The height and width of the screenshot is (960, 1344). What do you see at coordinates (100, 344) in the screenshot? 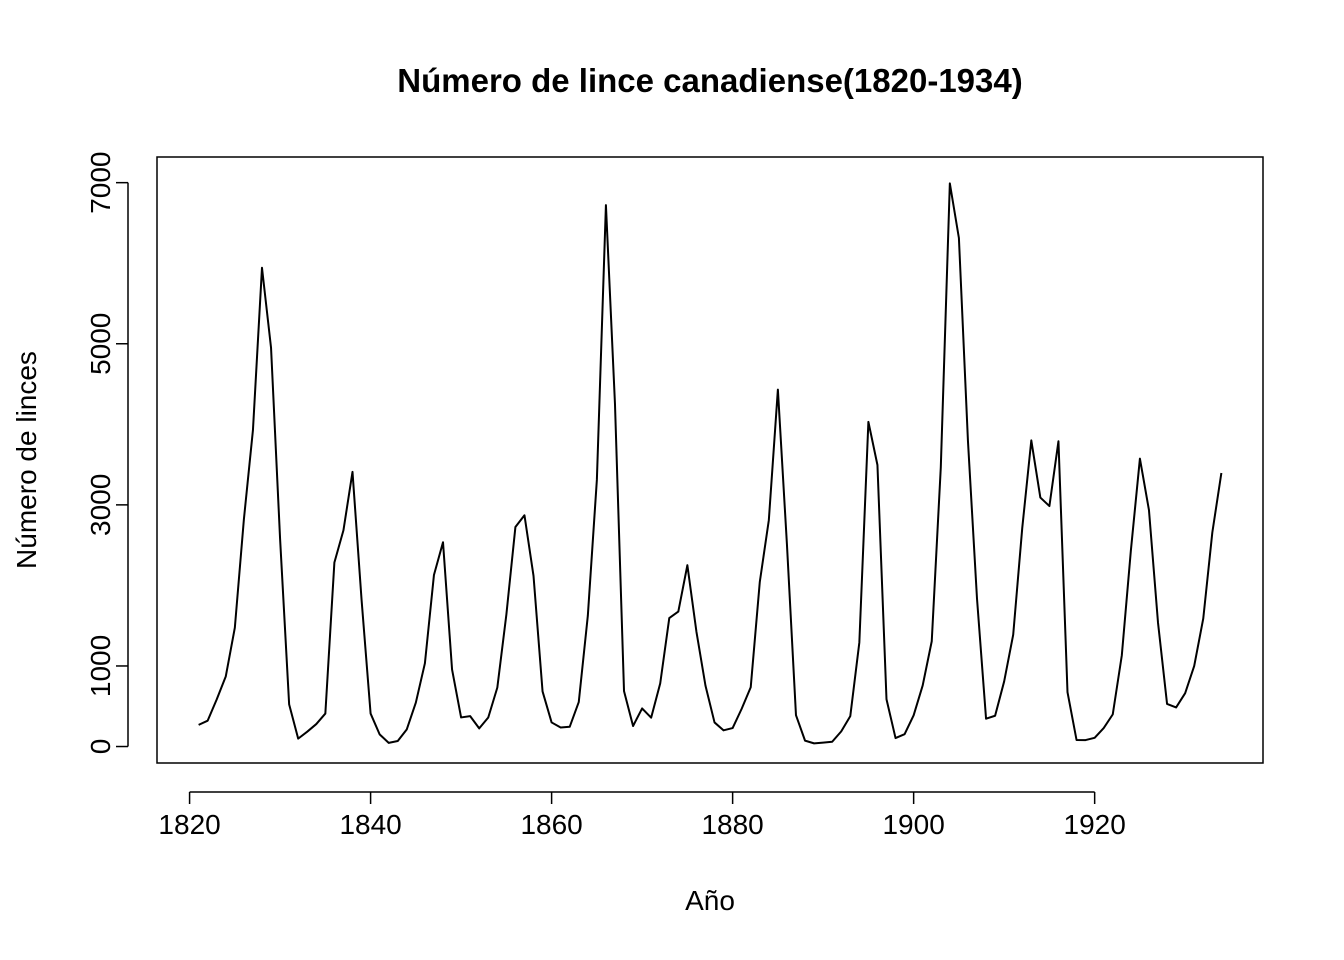
I see `y-tick-label: 5000` at bounding box center [100, 344].